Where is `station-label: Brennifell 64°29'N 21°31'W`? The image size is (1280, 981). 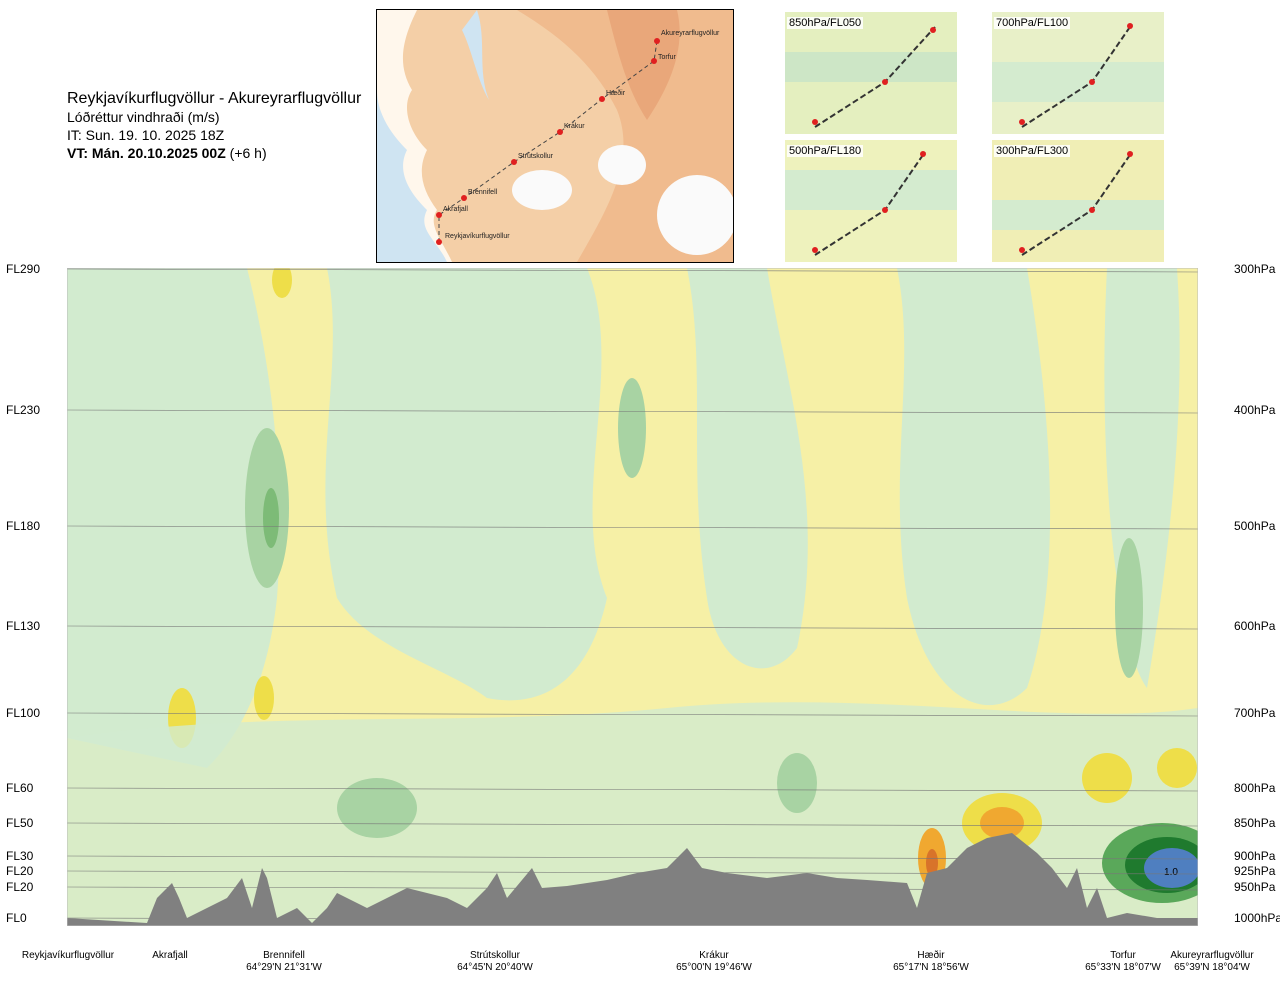 station-label: Brennifell 64°29'N 21°31'W is located at coordinates (284, 962).